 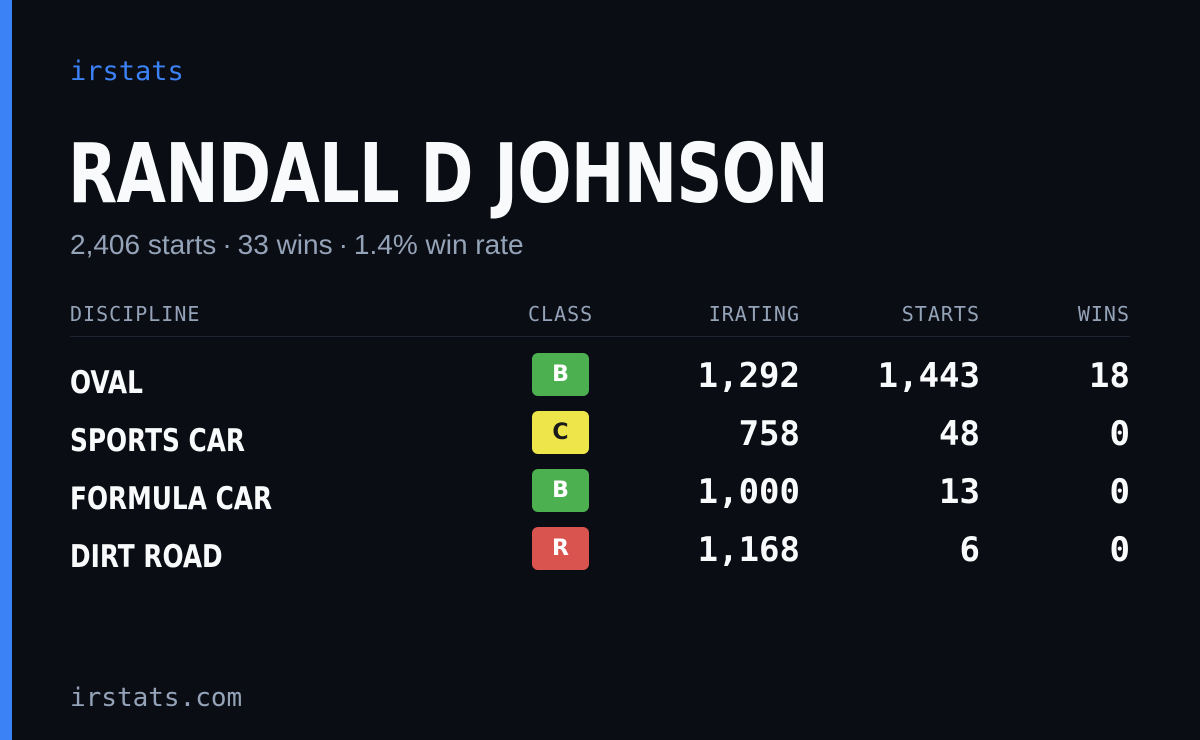 I want to click on summary-wins: 33 wins, so click(x=285, y=244).